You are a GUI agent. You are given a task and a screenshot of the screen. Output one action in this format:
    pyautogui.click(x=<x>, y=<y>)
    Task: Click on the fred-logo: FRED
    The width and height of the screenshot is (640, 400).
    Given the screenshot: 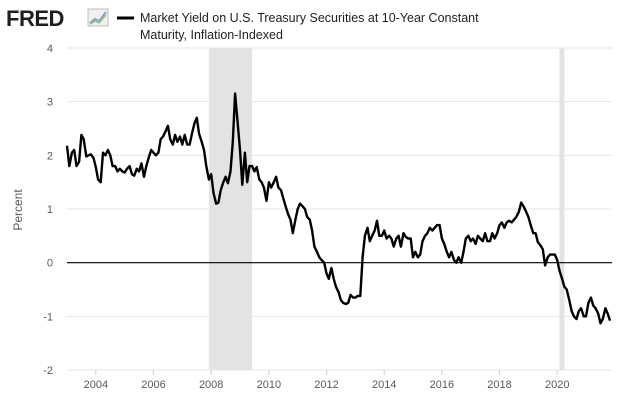 What is the action you would take?
    pyautogui.click(x=57, y=18)
    